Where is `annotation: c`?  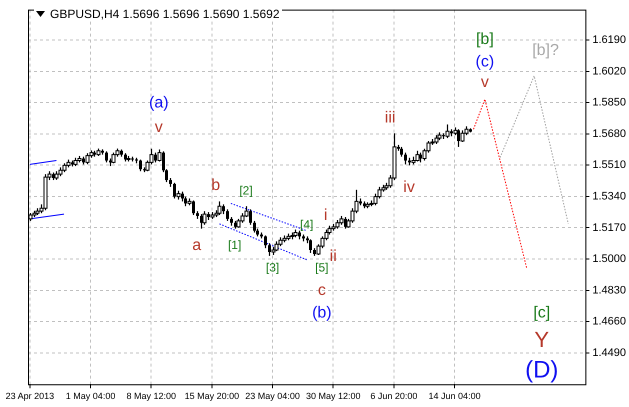 annotation: c is located at coordinates (322, 290).